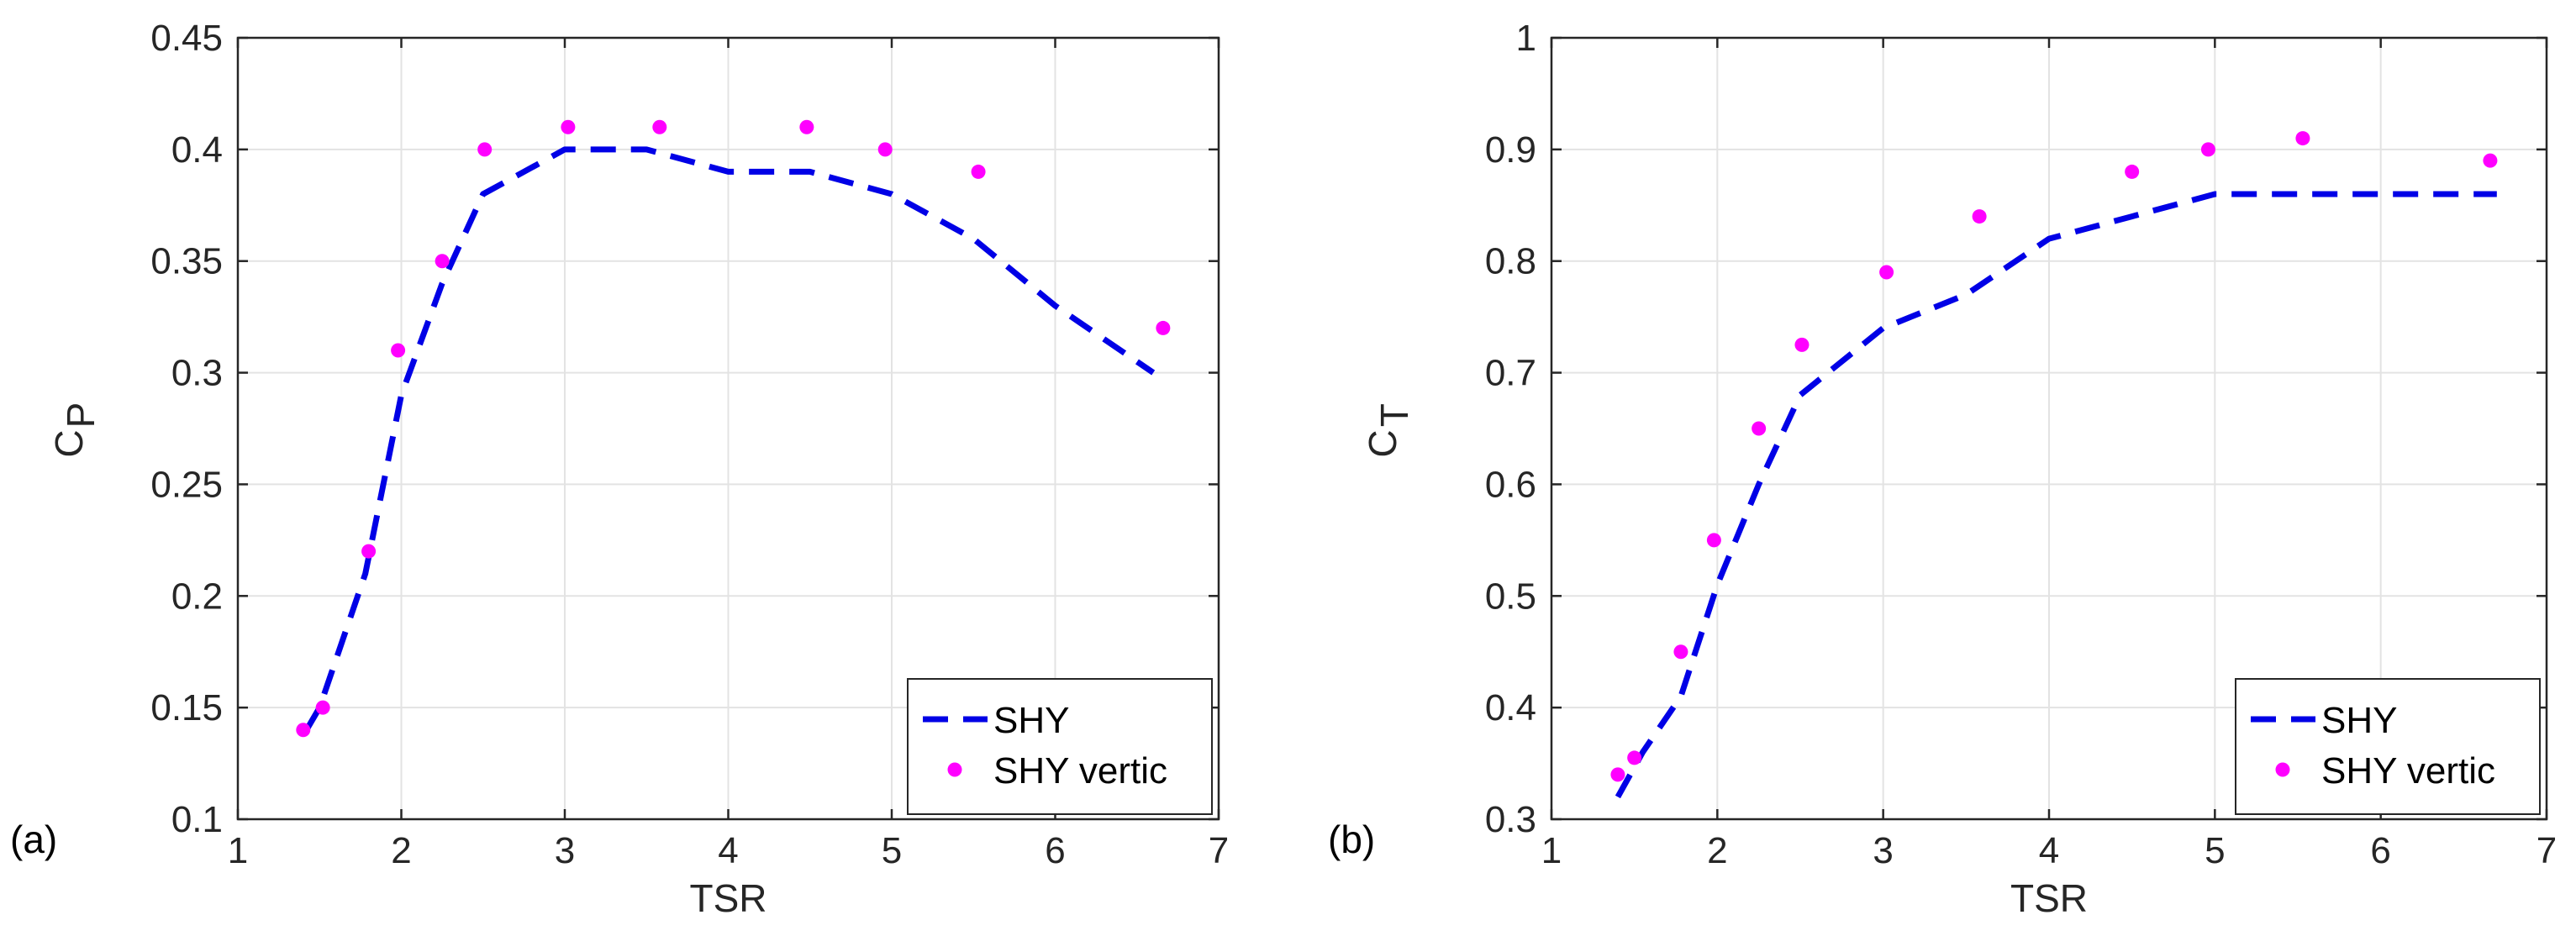 The height and width of the screenshot is (936, 2576). What do you see at coordinates (1510, 596) in the screenshot?
I see `y-tick-label: 0.5` at bounding box center [1510, 596].